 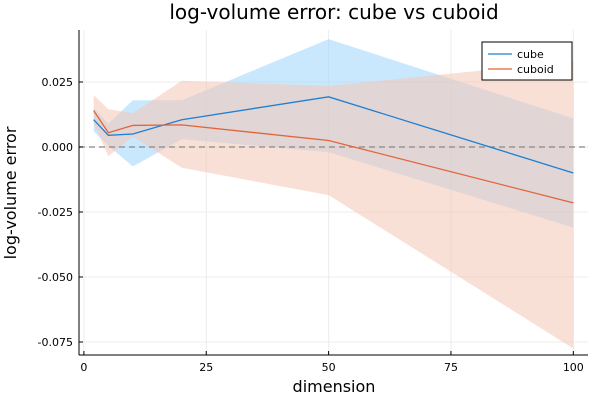 I want to click on legend: cube cuboid, so click(x=527, y=61).